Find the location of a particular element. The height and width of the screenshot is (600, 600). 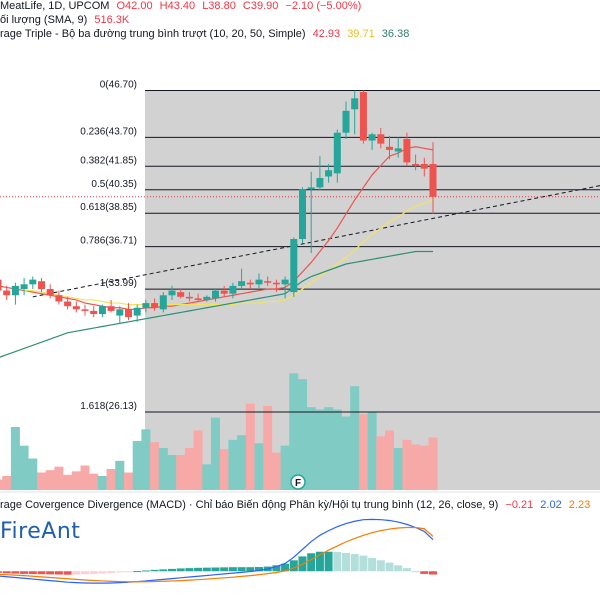

macd-line-value: 2.02 is located at coordinates (551, 505).